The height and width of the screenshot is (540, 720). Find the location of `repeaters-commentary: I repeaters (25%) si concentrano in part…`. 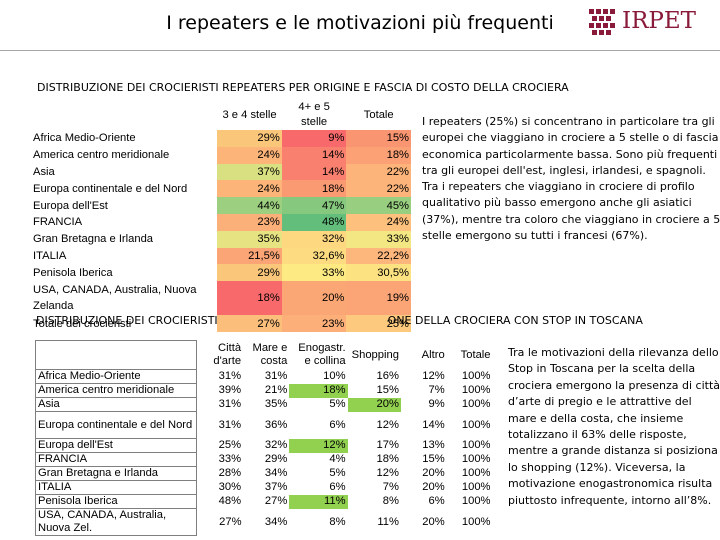

repeaters-commentary: I repeaters (25%) si concentrano in part… is located at coordinates (571, 179).